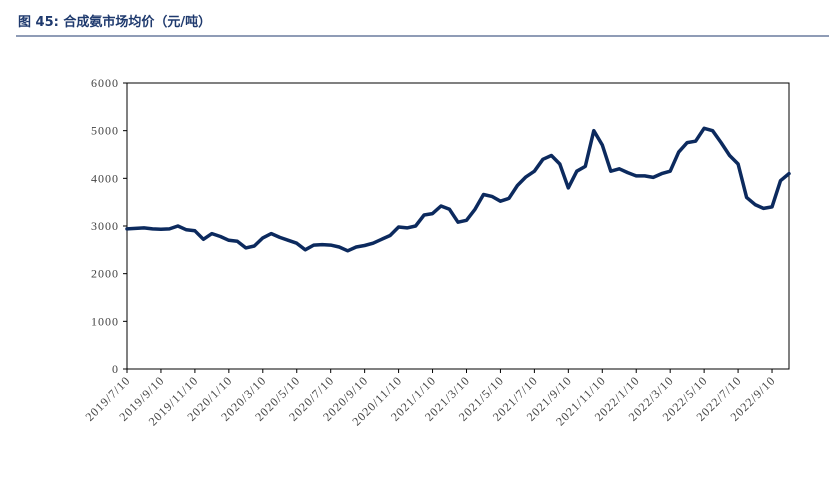 The width and height of the screenshot is (829, 501). I want to click on chart-title: 图 45: 合成氨市场均价（元/吨）, so click(114, 22).